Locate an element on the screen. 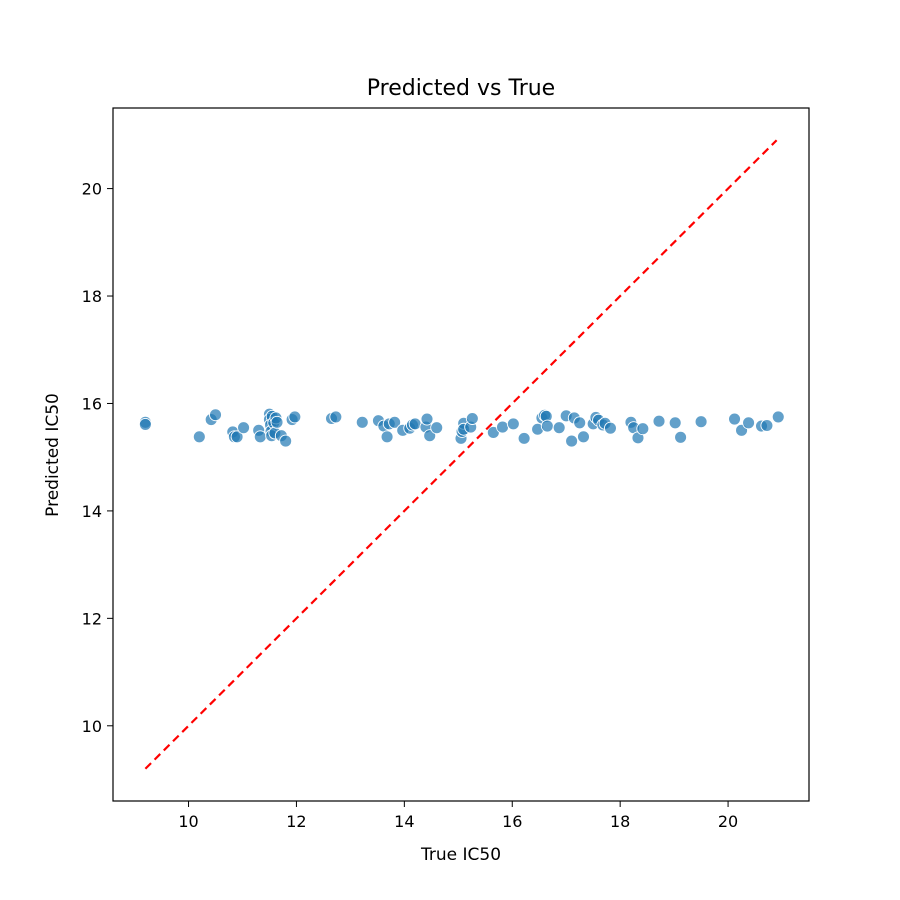 Image resolution: width=900 pixels, height=900 pixels. y-tick-label: 20 is located at coordinates (92, 189).